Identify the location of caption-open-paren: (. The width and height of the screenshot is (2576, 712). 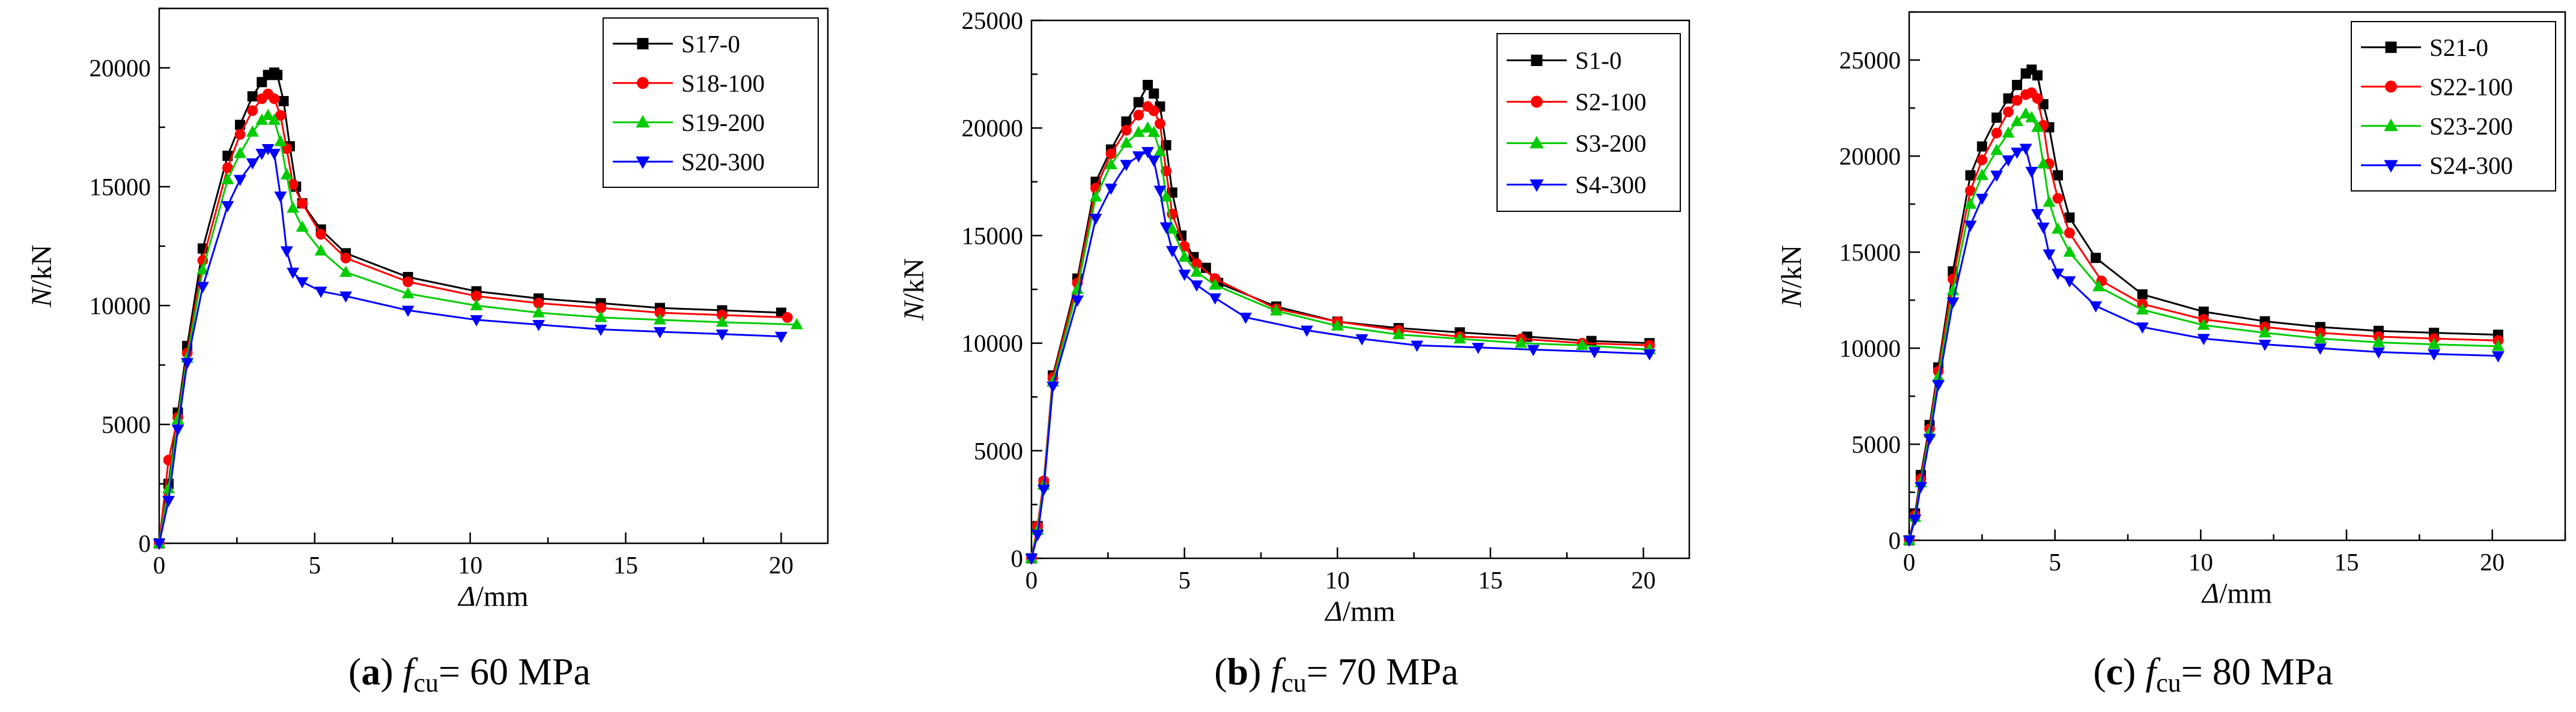
(2099, 671).